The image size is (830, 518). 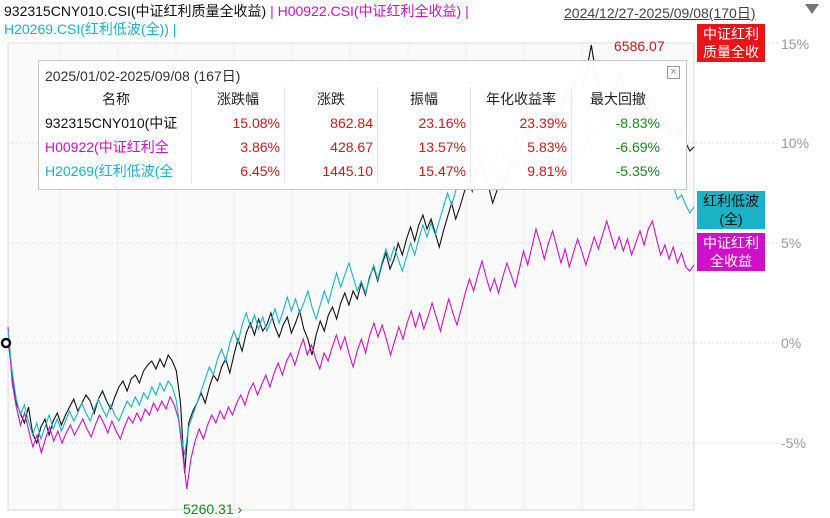 I want to click on row-name: 932315CNY010(中证, so click(x=116, y=123).